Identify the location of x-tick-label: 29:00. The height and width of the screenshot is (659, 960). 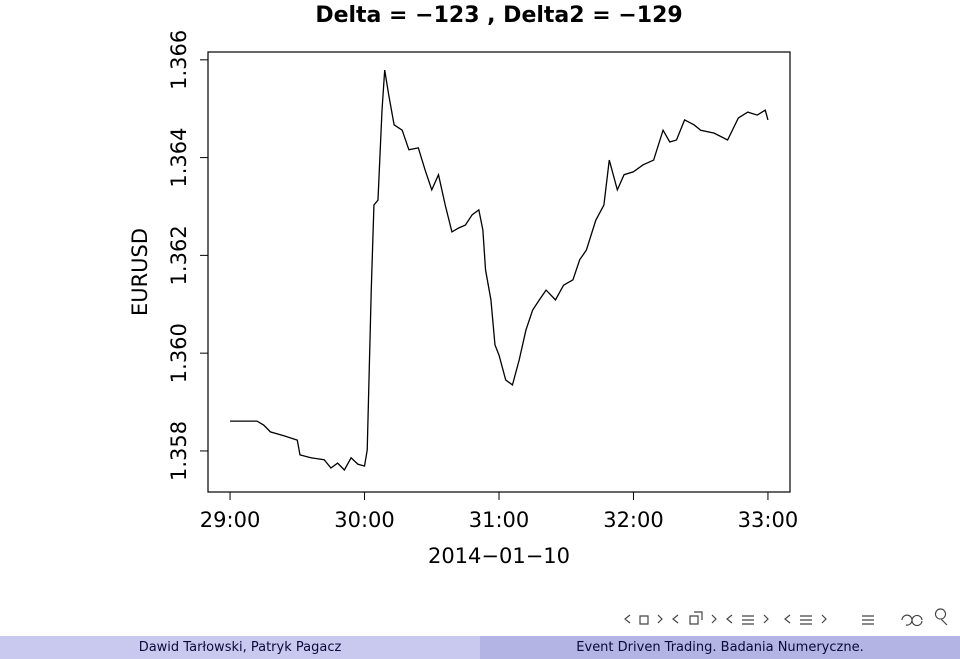
(230, 520).